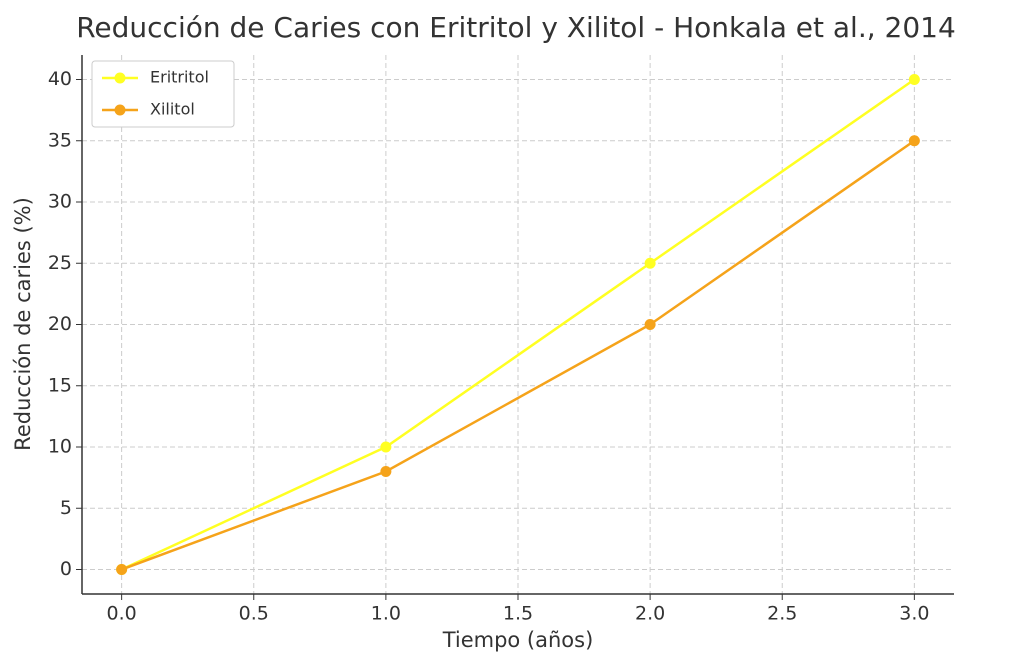 This screenshot has width=1024, height=669. I want to click on y-tick-label: 25, so click(60, 263).